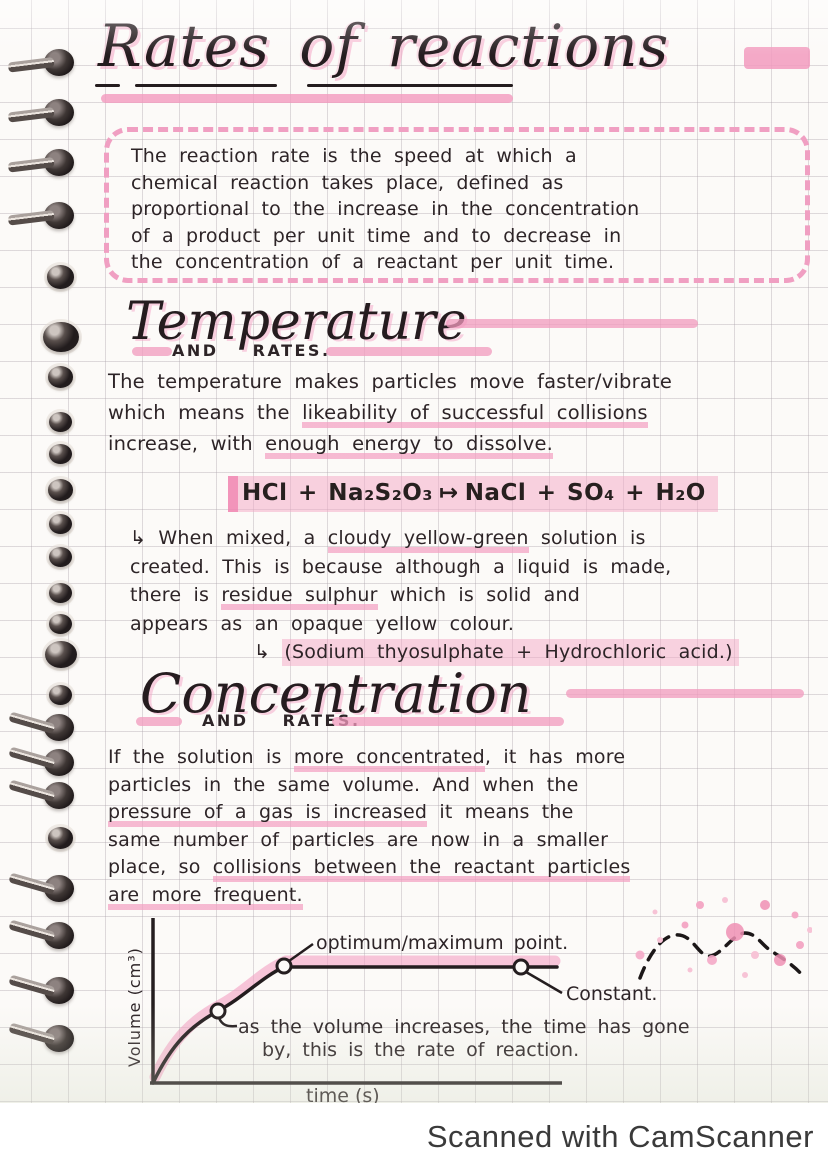 The width and height of the screenshot is (828, 1171). Describe the element at coordinates (389, 759) in the screenshot. I see `underlined-text: more concentrated` at that location.